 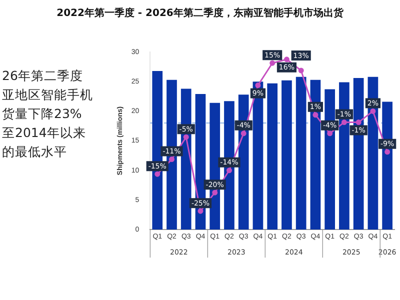 I want to click on text: 的最低水平, so click(x=35, y=152).